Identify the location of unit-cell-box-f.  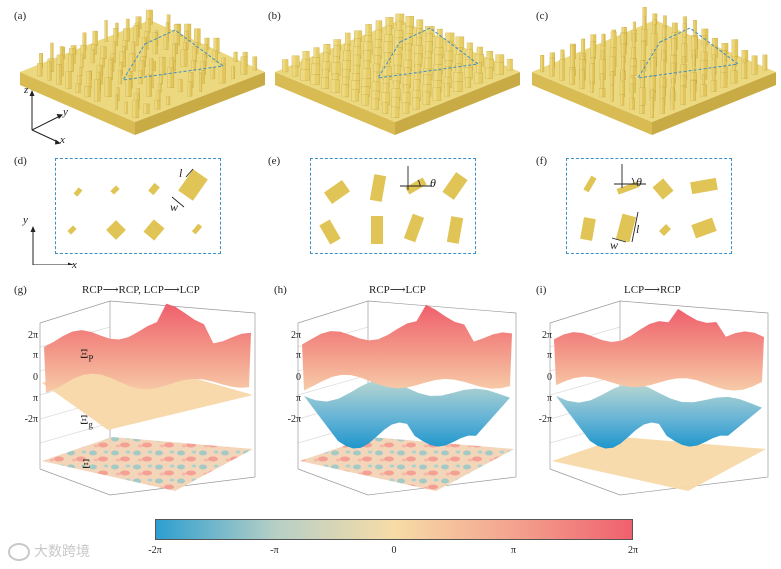
(649, 206).